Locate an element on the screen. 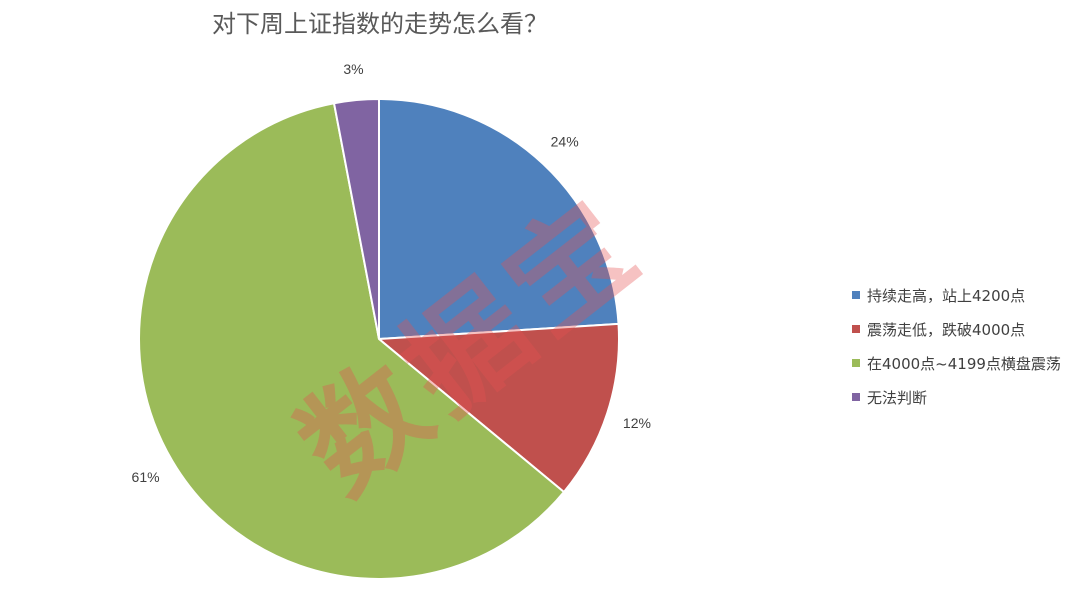 The width and height of the screenshot is (1080, 597). chart-title: 对下周上证指数的走势怎么看？ is located at coordinates (380, 24).